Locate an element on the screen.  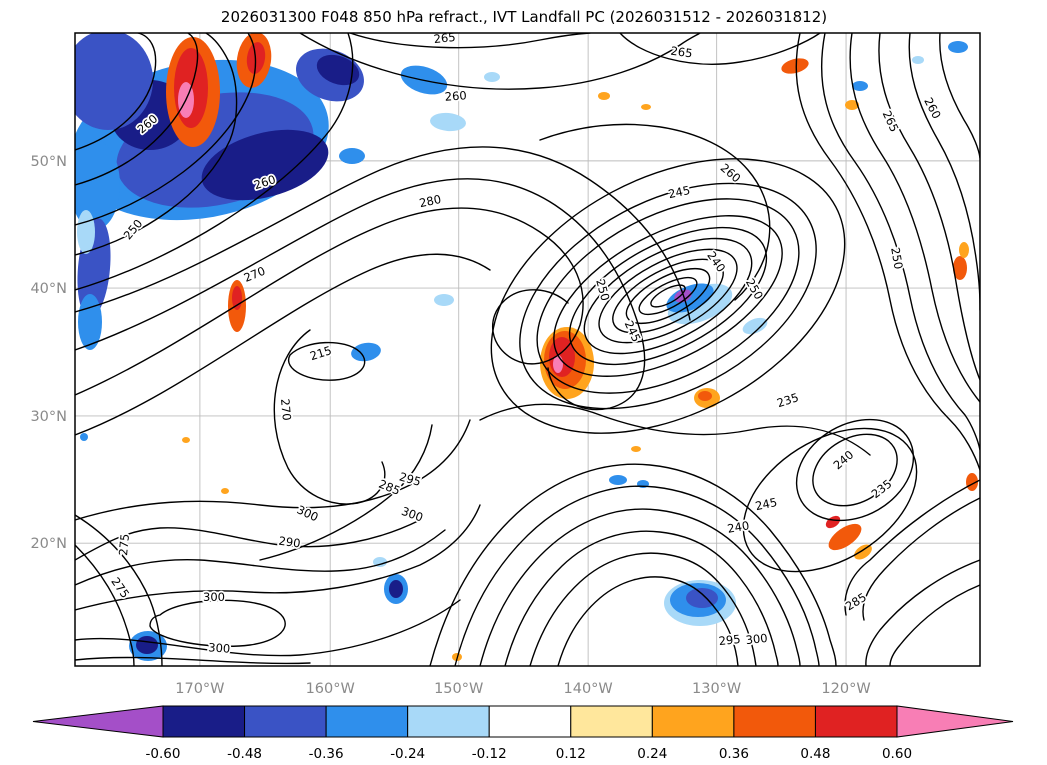
contour-label: 295 is located at coordinates (729, 640).